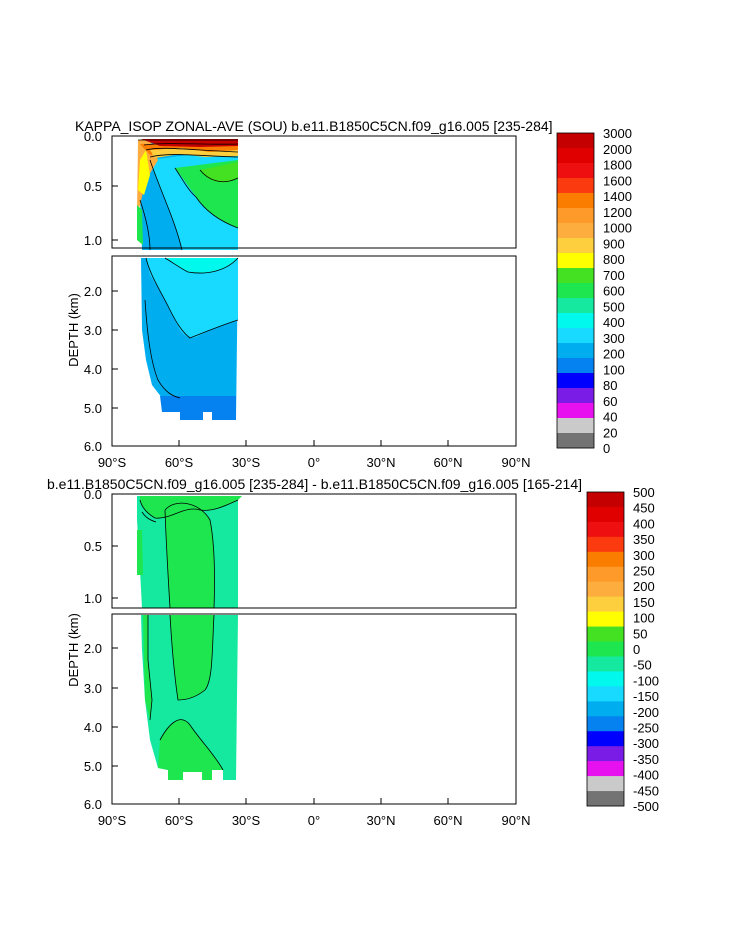  I want to click on panel-2-lower-field, so click(189, 697).